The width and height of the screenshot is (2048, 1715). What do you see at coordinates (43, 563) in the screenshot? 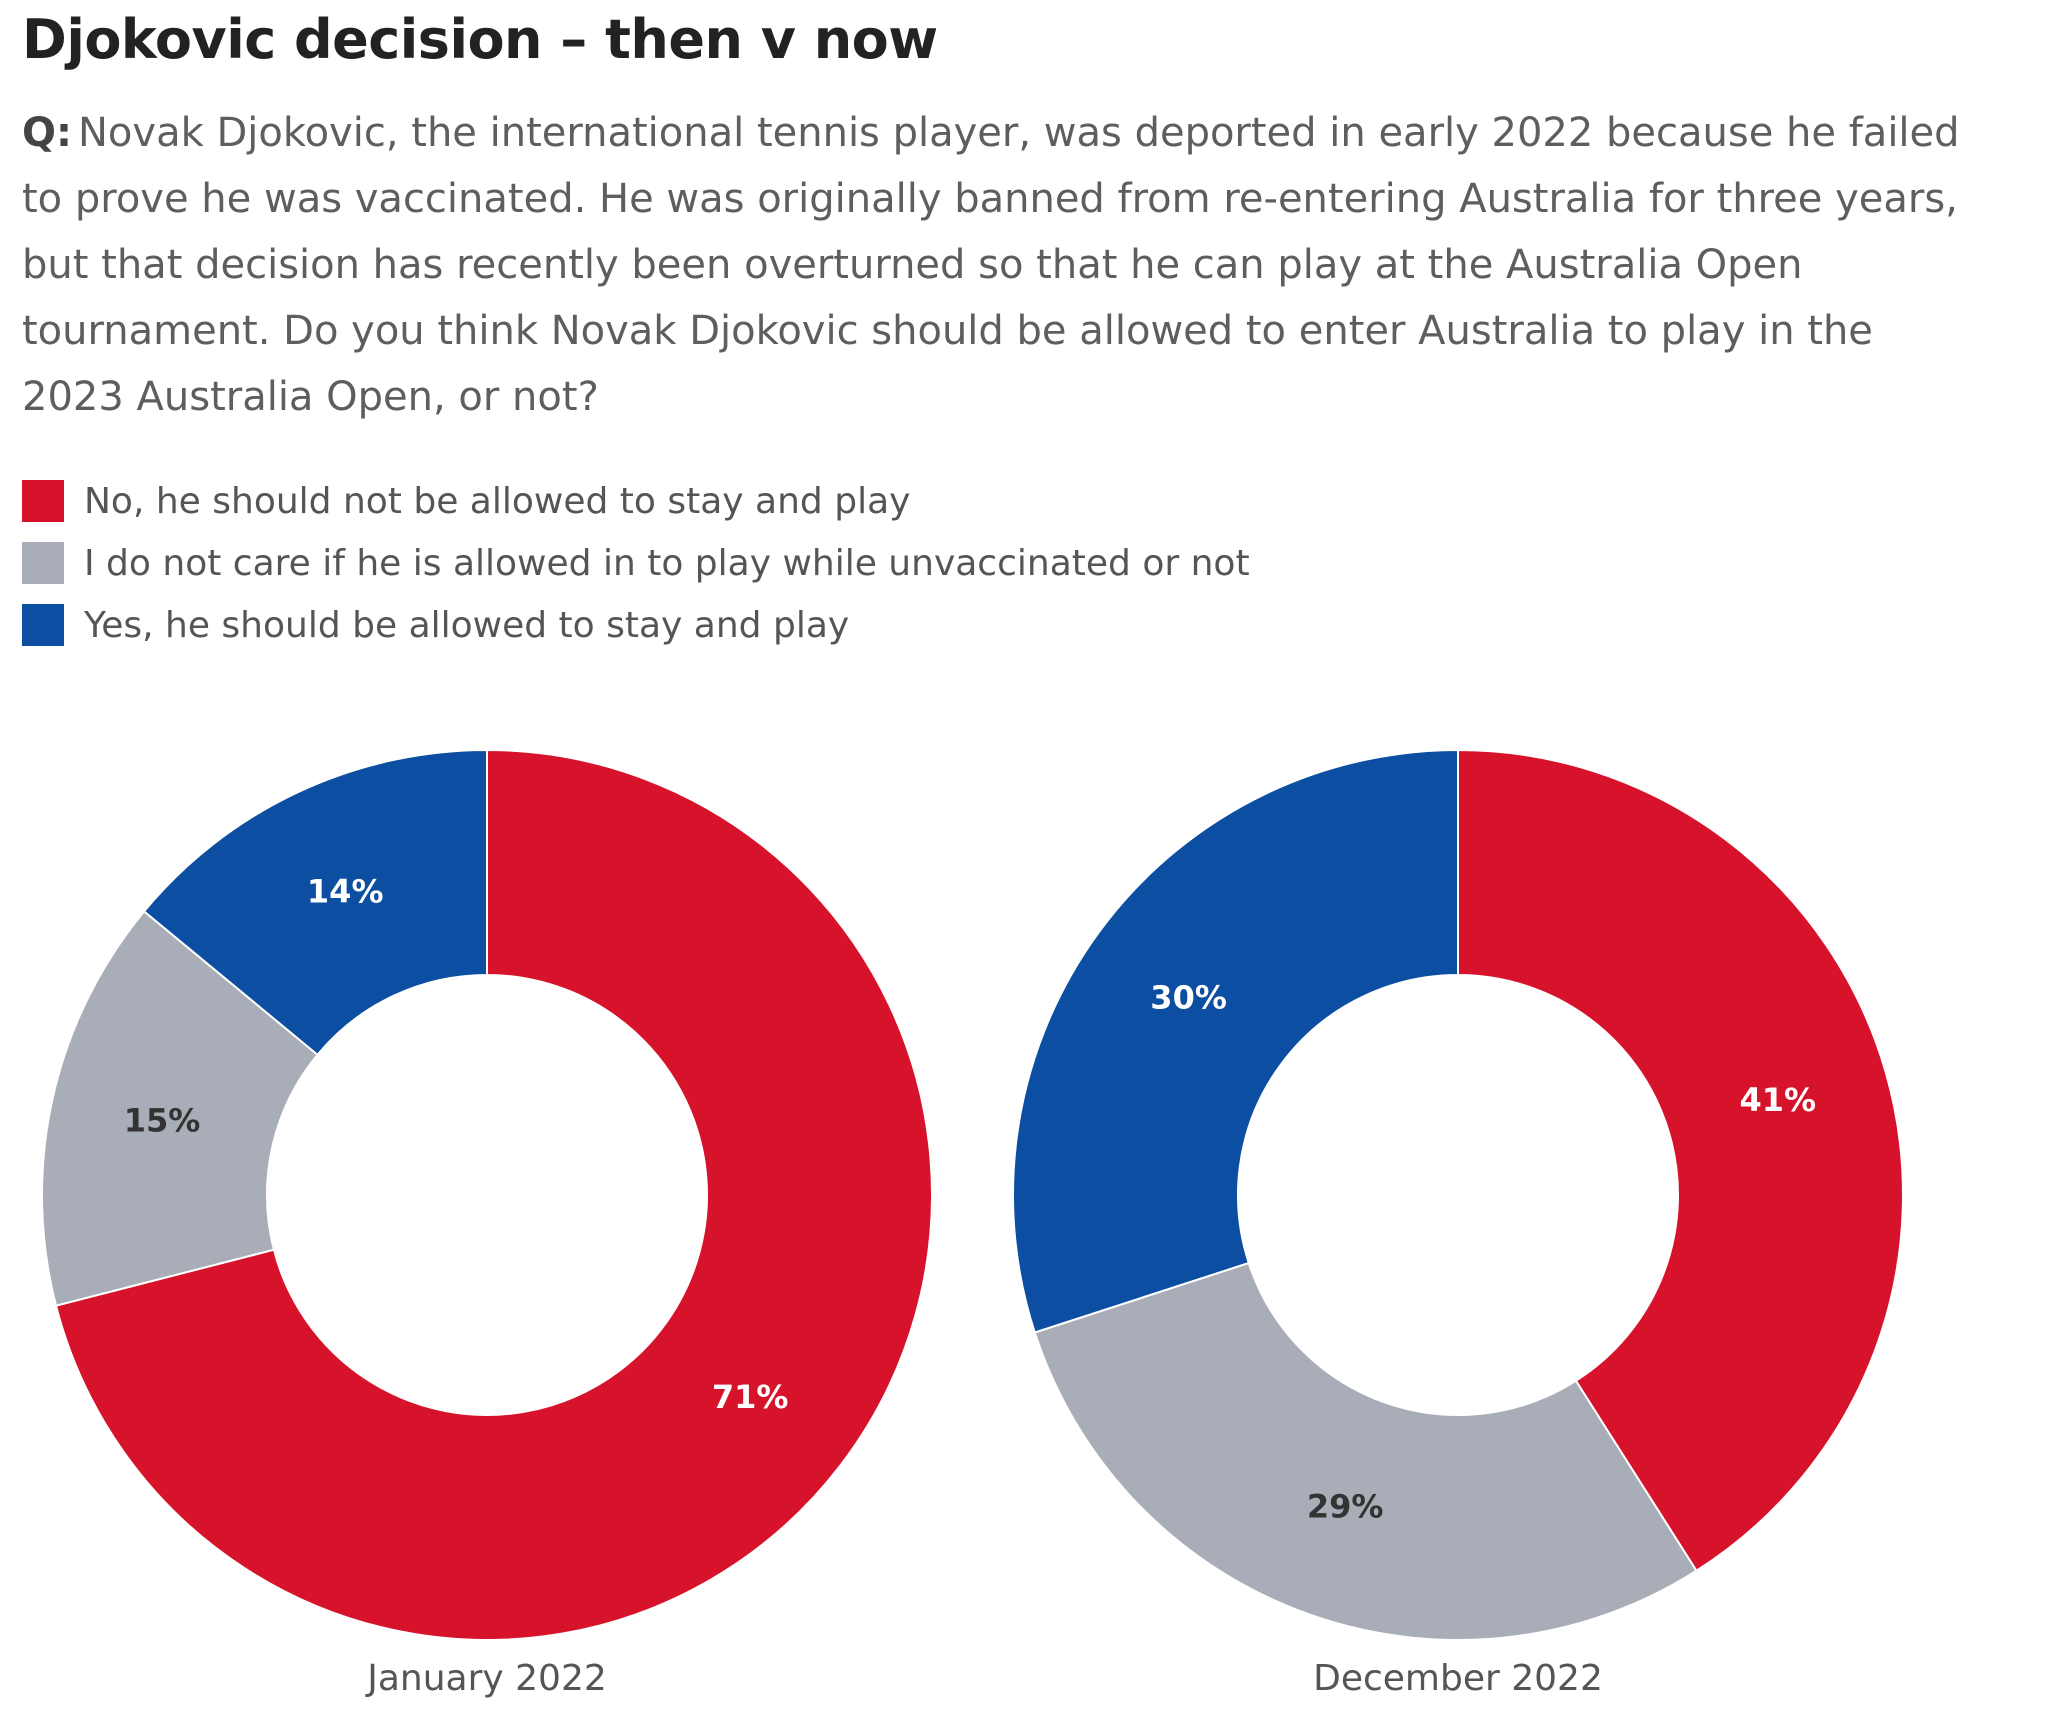
I see `legend-swatch-dont-care` at bounding box center [43, 563].